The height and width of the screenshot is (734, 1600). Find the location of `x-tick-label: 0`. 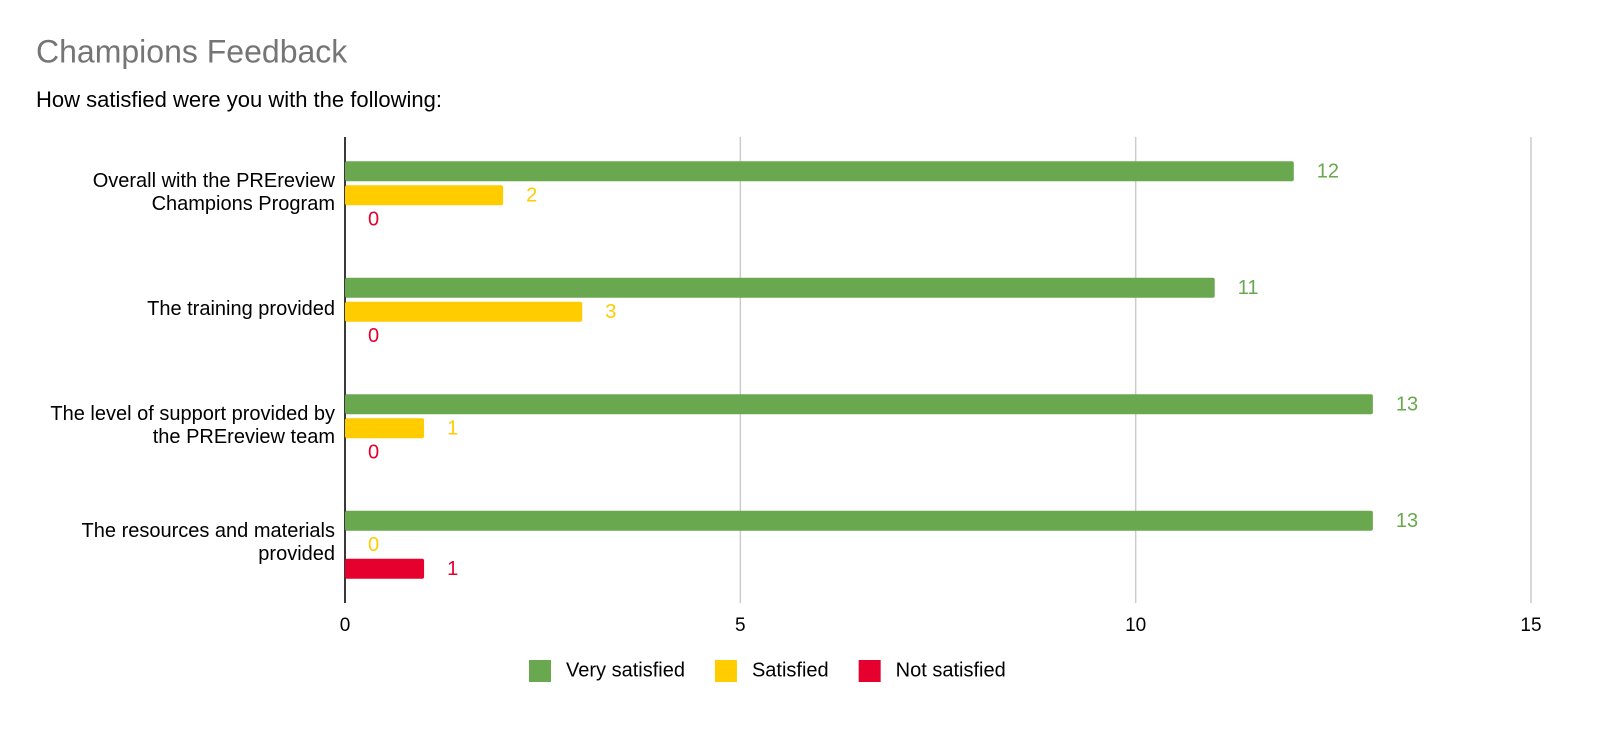

x-tick-label: 0 is located at coordinates (345, 625).